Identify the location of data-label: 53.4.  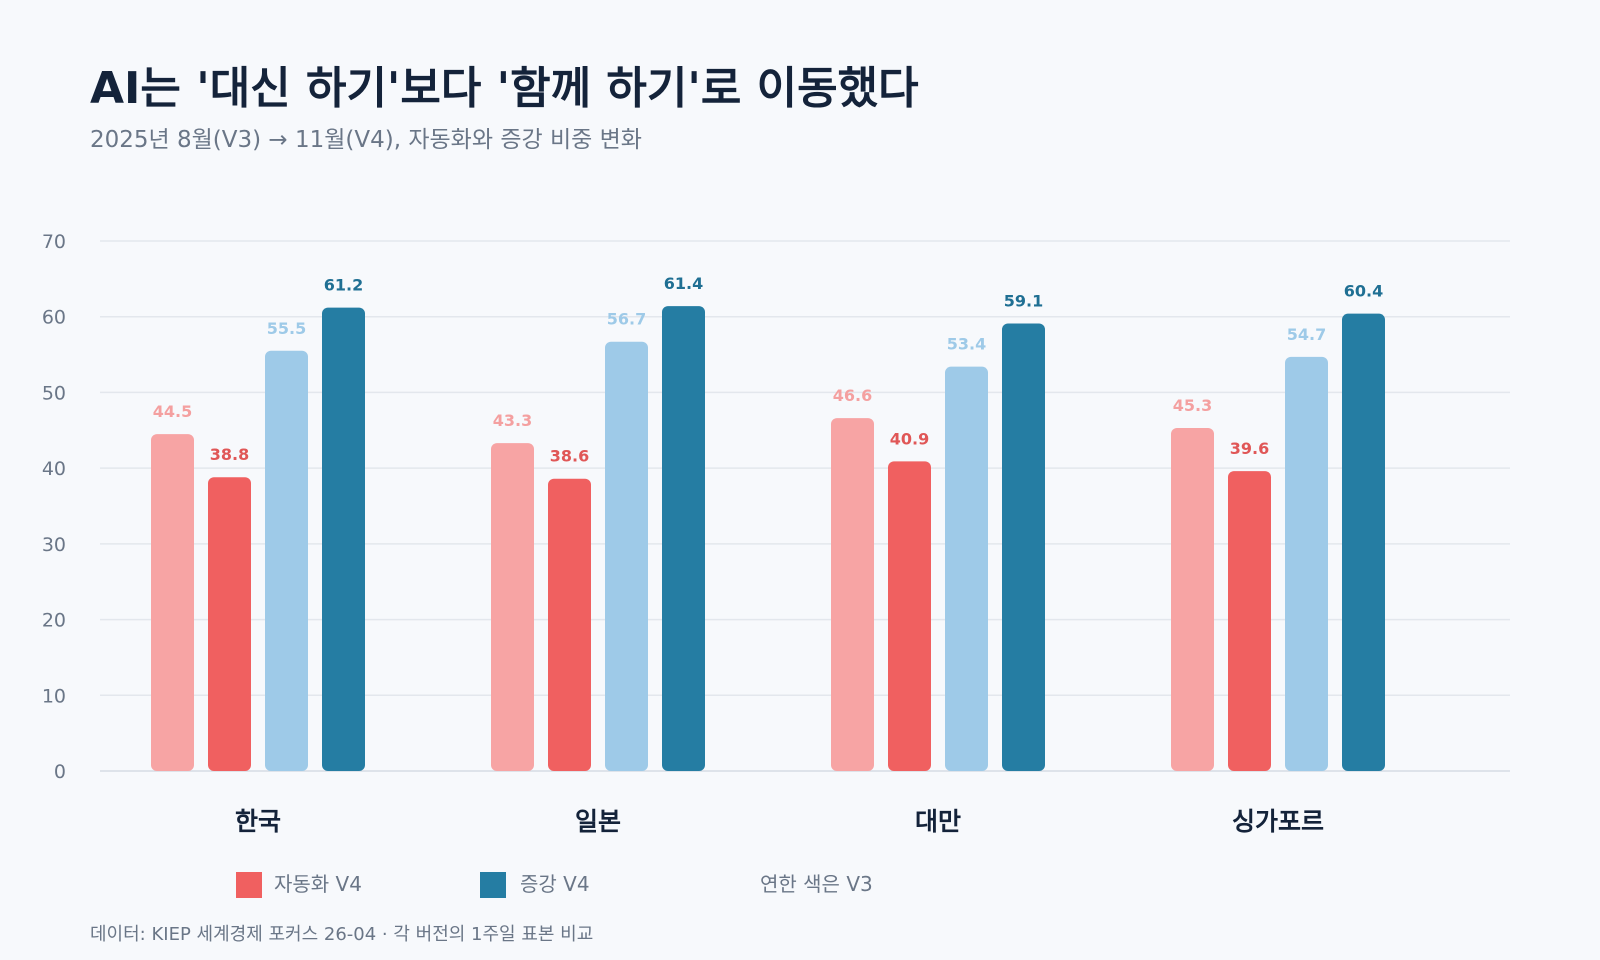
(966, 344).